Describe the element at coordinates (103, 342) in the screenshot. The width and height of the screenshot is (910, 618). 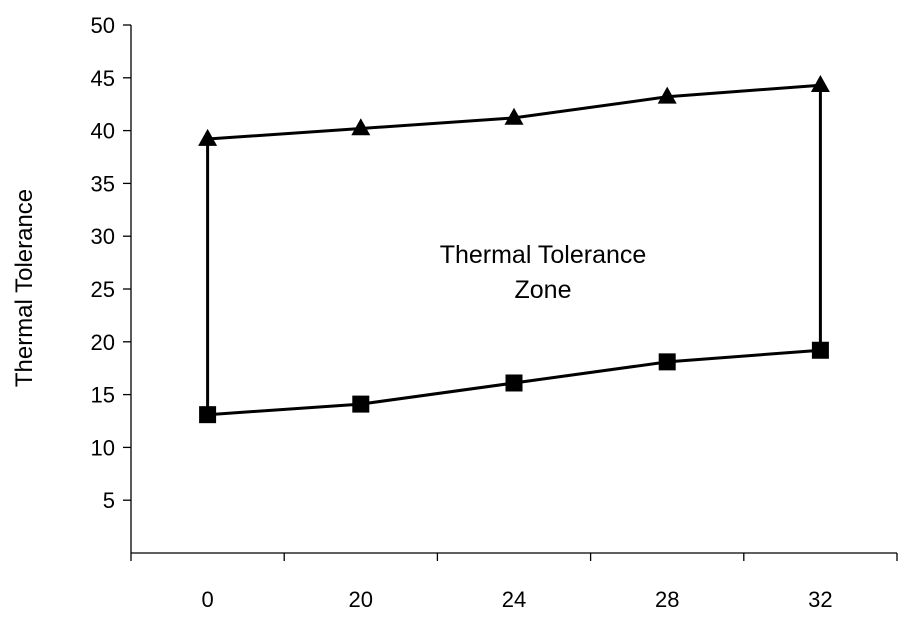
I see `y-tick-label: 20` at that location.